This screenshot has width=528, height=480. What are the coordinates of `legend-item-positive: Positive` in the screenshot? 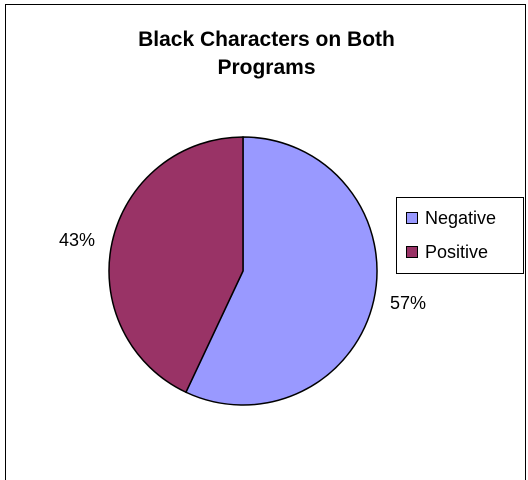 It's located at (447, 252).